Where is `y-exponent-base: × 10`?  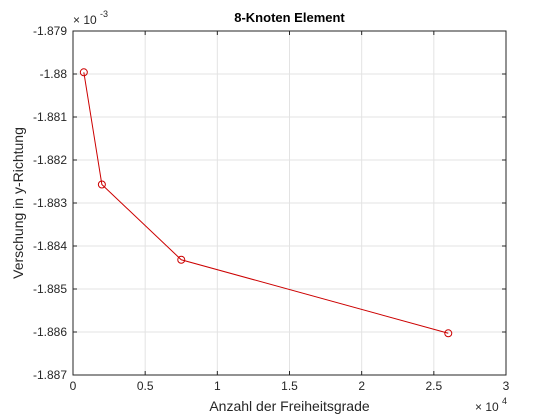 y-exponent-base: × 10 is located at coordinates (85, 20).